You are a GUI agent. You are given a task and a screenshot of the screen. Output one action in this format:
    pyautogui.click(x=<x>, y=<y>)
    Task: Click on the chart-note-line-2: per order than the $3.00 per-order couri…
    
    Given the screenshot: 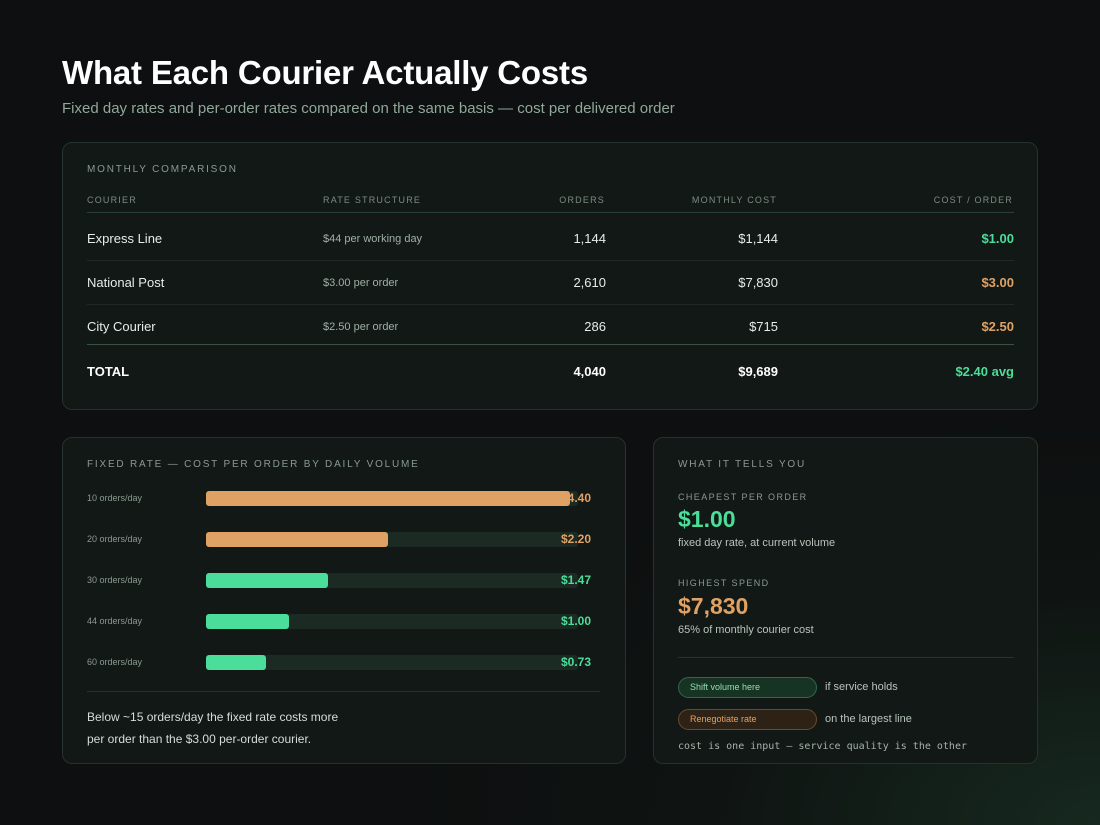 What is the action you would take?
    pyautogui.click(x=199, y=739)
    